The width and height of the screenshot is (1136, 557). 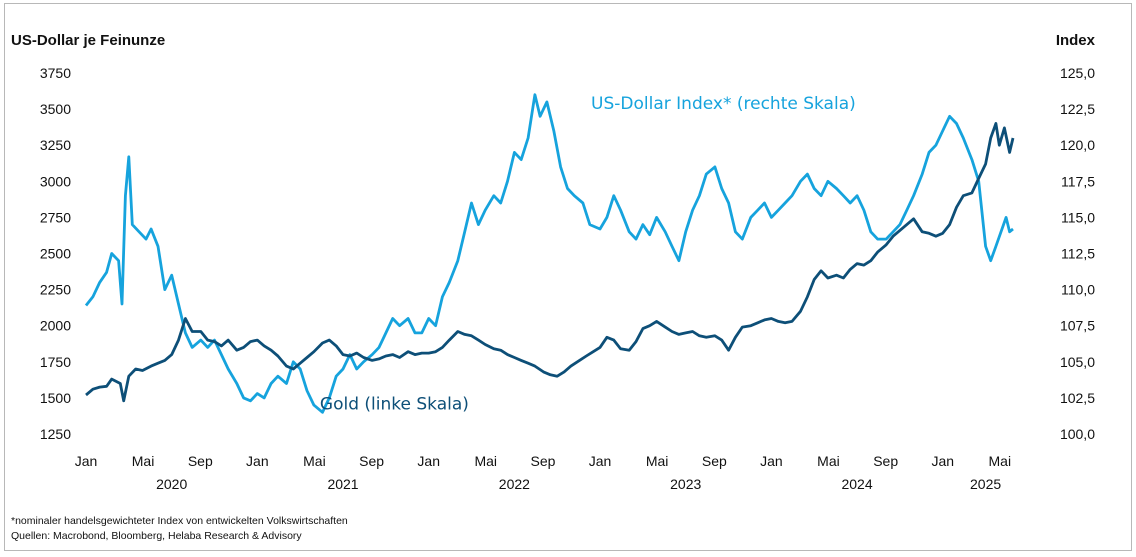 I want to click on left-tick-label: 1500, so click(x=55, y=398).